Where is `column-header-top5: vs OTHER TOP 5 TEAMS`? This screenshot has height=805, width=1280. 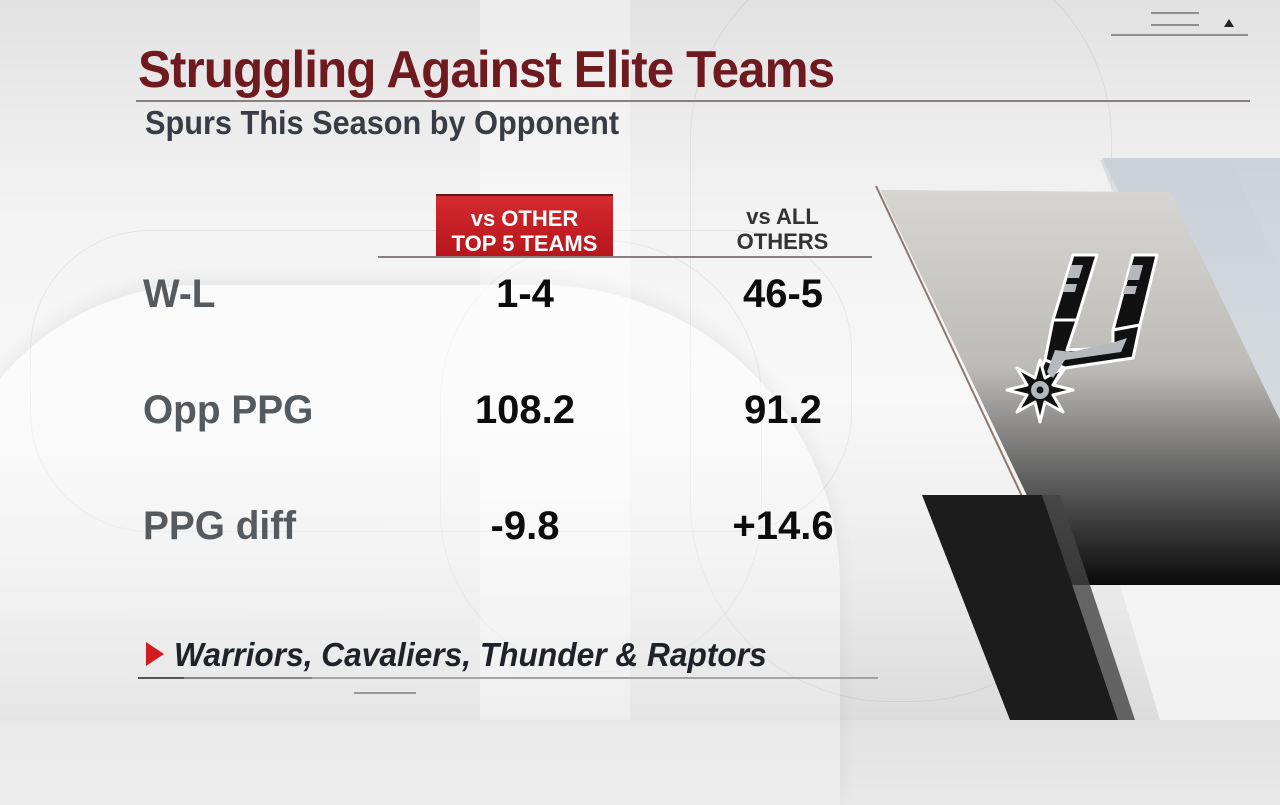
column-header-top5: vs OTHER TOP 5 TEAMS is located at coordinates (524, 225).